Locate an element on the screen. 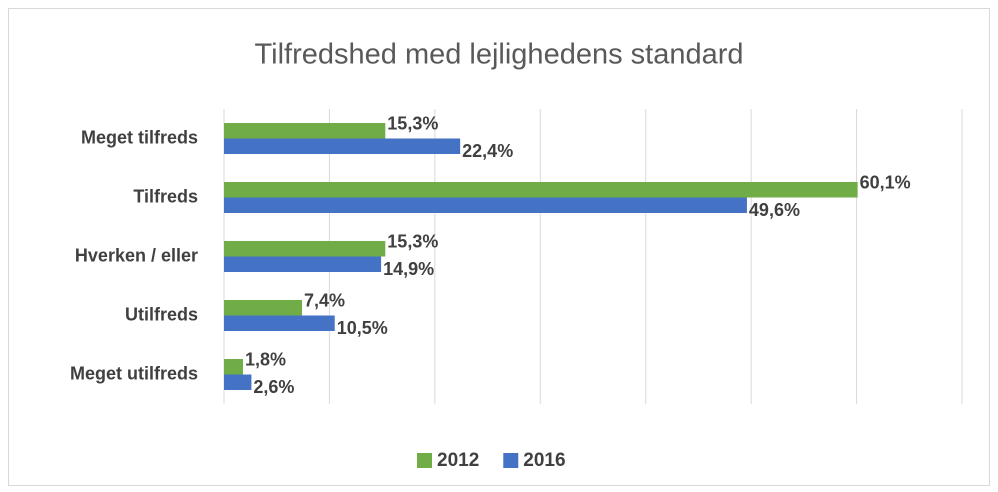 The image size is (998, 492). chart-title: Tilfredshed med lejlighedens standard is located at coordinates (499, 55).